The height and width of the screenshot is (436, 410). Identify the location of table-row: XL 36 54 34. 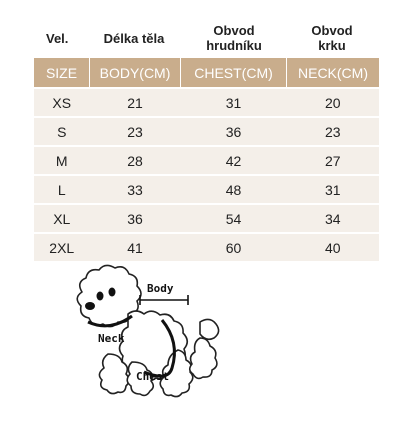
(206, 218).